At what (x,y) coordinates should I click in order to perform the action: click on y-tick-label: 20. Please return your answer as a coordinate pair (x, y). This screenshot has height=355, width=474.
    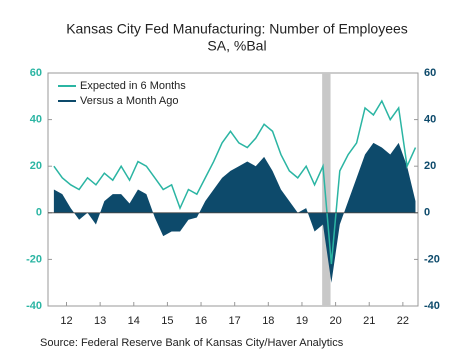
    Looking at the image, I should click on (36, 166).